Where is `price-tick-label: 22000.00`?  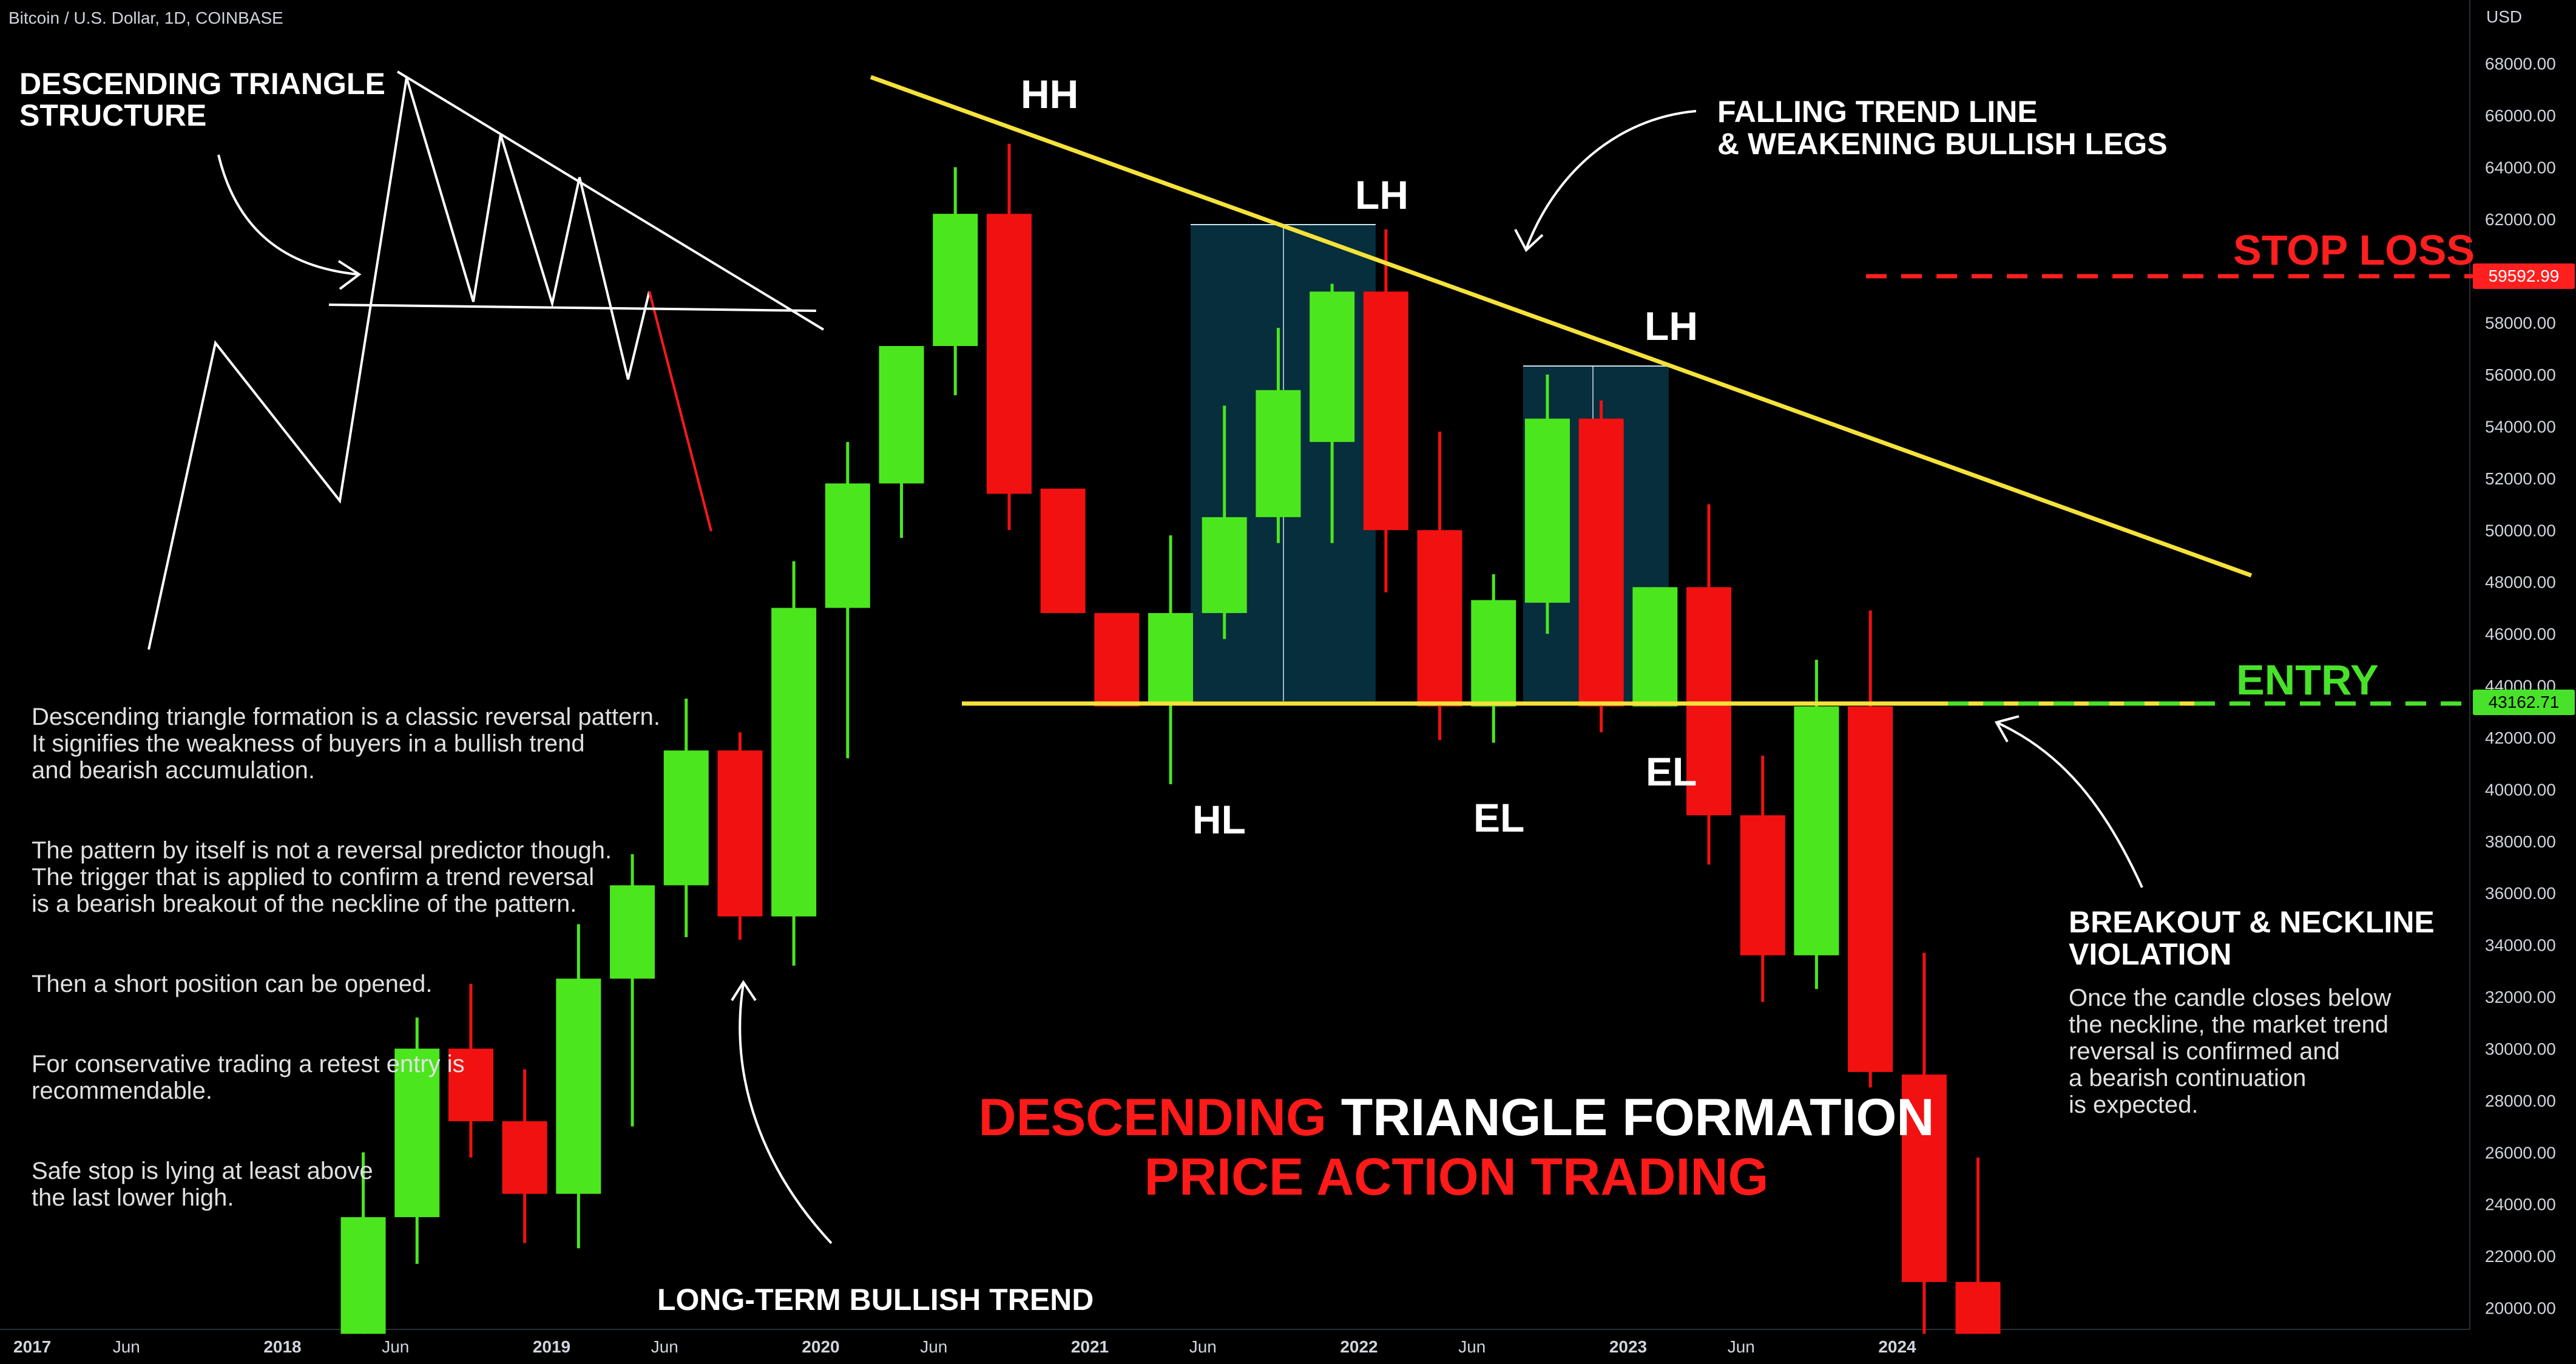 price-tick-label: 22000.00 is located at coordinates (2520, 1256).